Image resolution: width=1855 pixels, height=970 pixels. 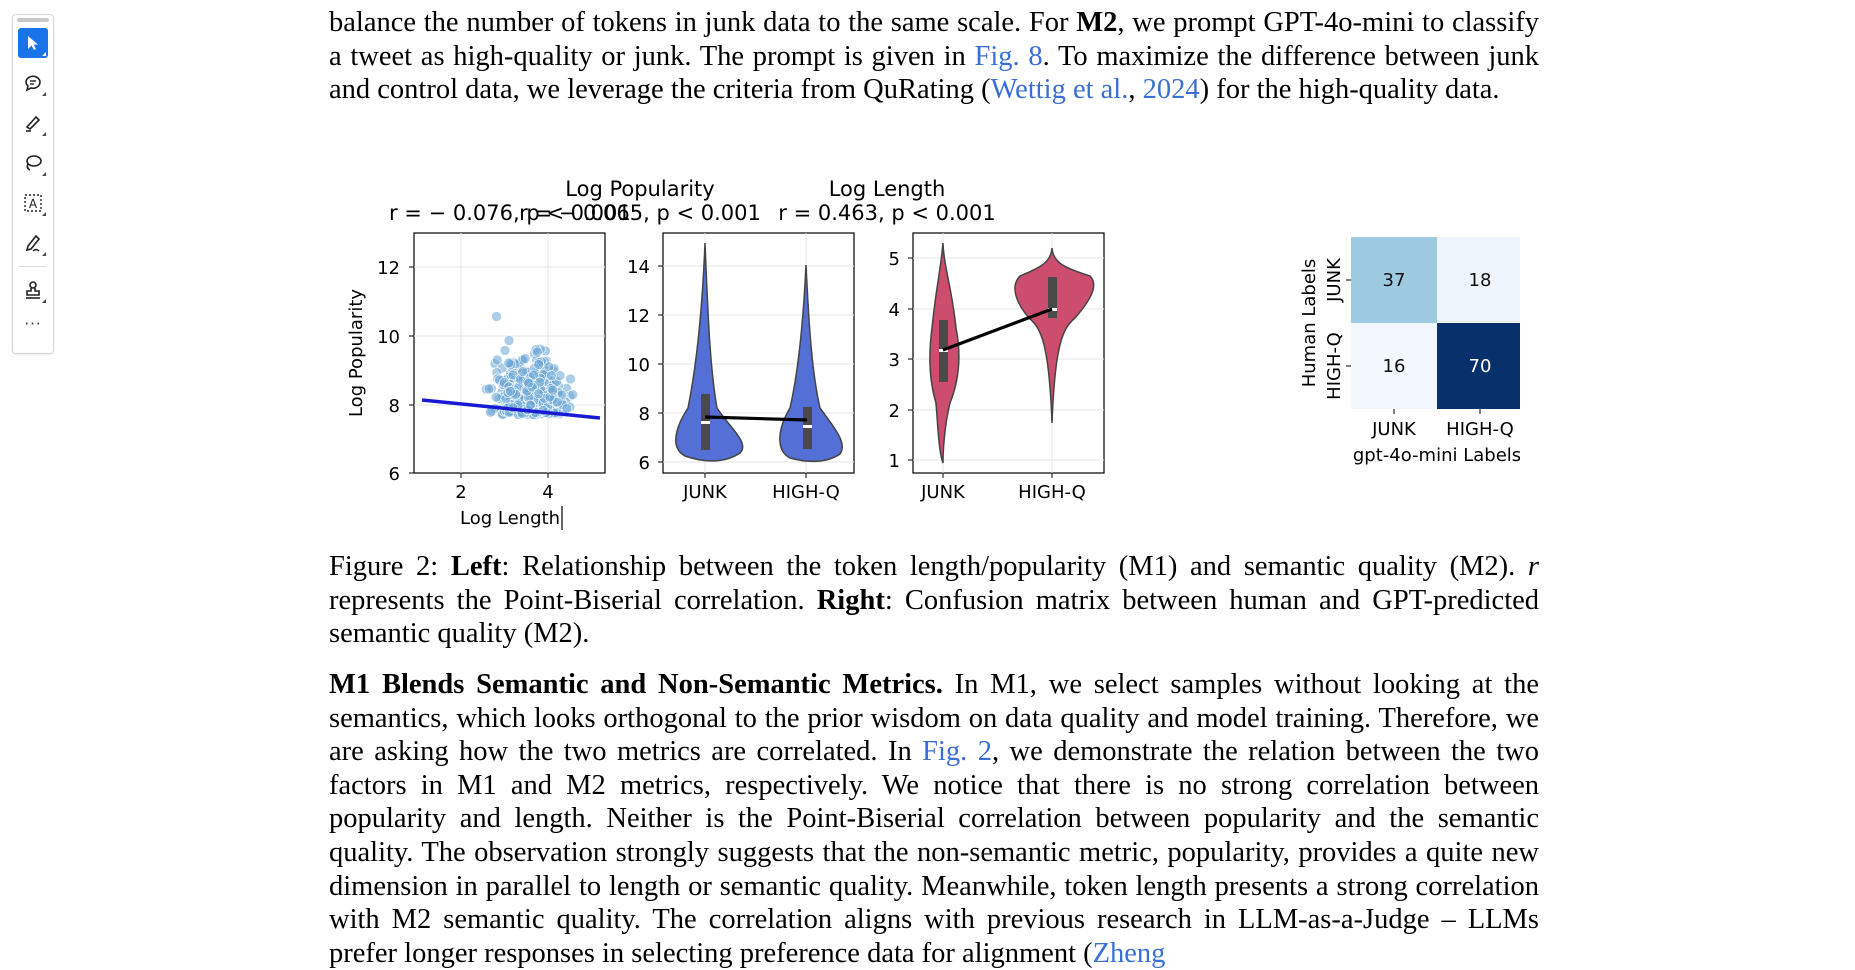 I want to click on cm-col-label-junk: JUNK, so click(x=1394, y=429).